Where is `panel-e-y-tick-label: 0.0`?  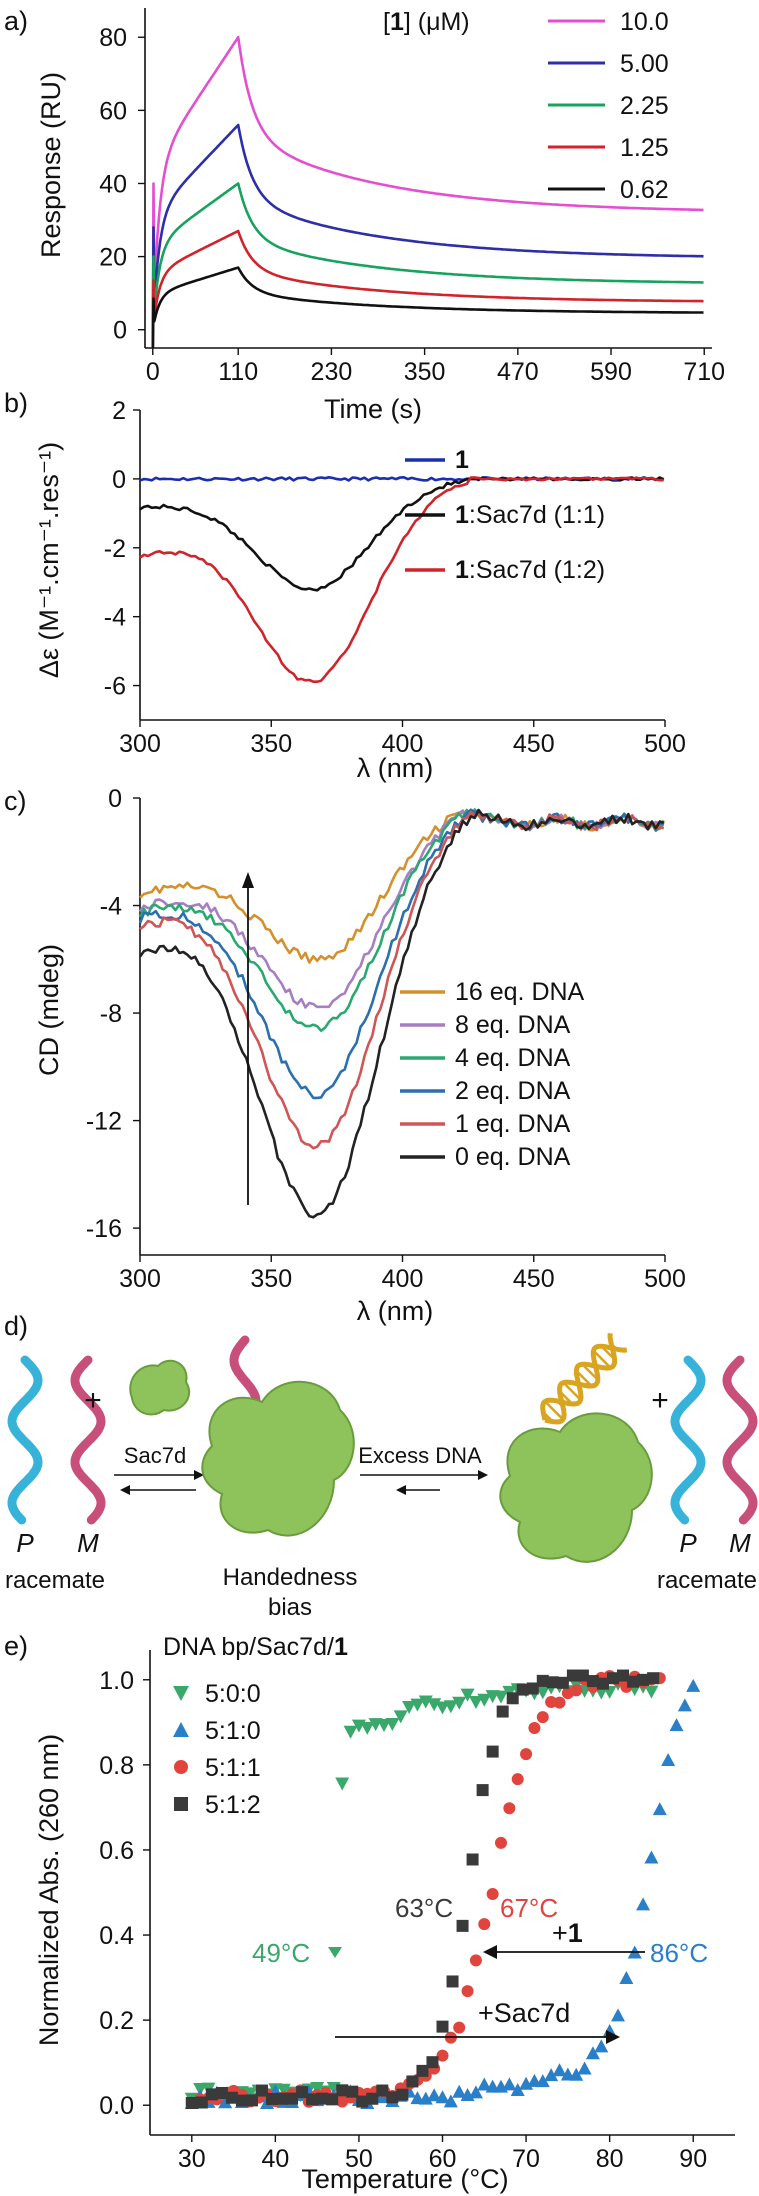
panel-e-y-tick-label: 0.0 is located at coordinates (116, 2106).